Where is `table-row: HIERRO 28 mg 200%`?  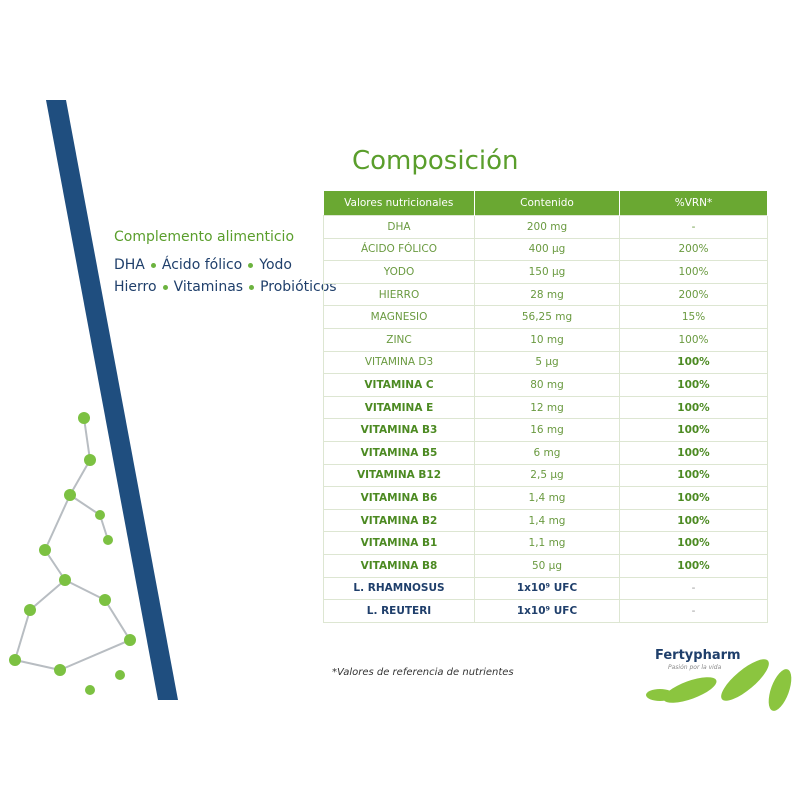
table-row: HIERRO 28 mg 200% is located at coordinates (545, 294).